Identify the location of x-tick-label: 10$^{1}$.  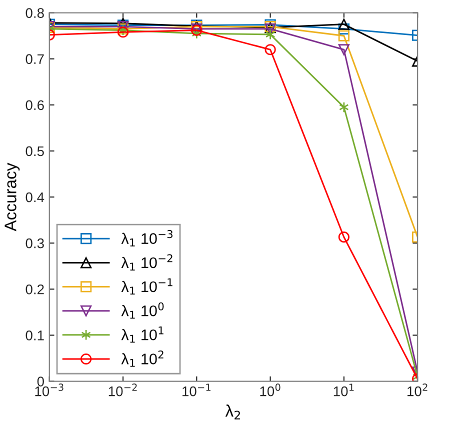
(344, 390).